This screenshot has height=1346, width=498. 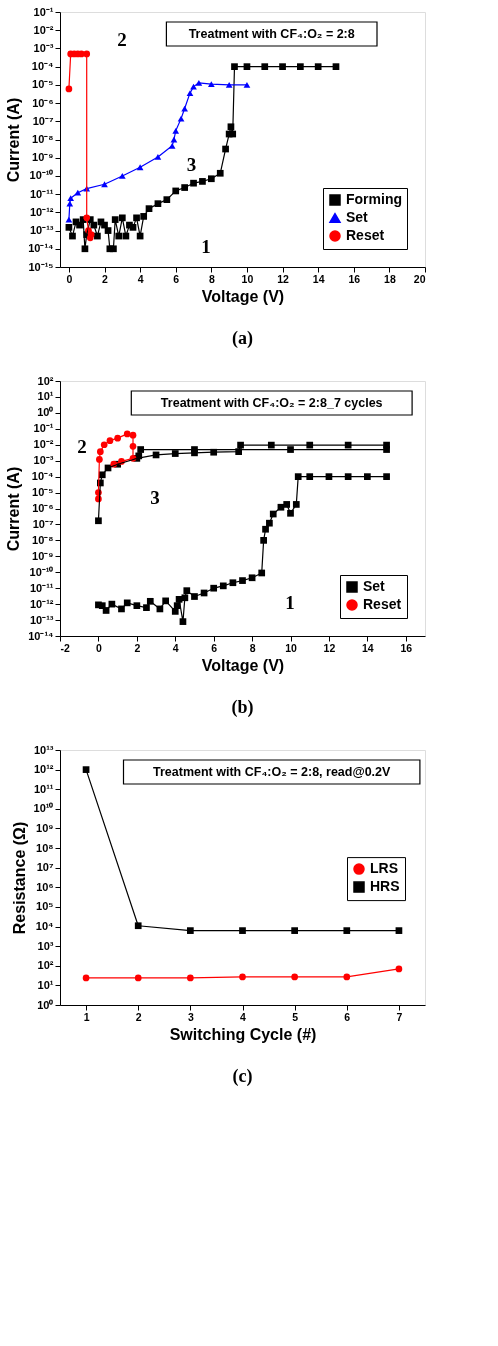 What do you see at coordinates (45, 827) in the screenshot?
I see `y-tick-label: 10⁹` at bounding box center [45, 827].